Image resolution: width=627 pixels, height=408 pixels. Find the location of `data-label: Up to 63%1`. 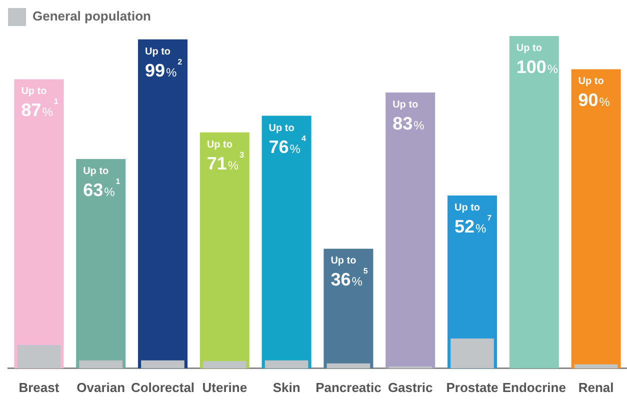

data-label: Up to 63%1 is located at coordinates (102, 183).